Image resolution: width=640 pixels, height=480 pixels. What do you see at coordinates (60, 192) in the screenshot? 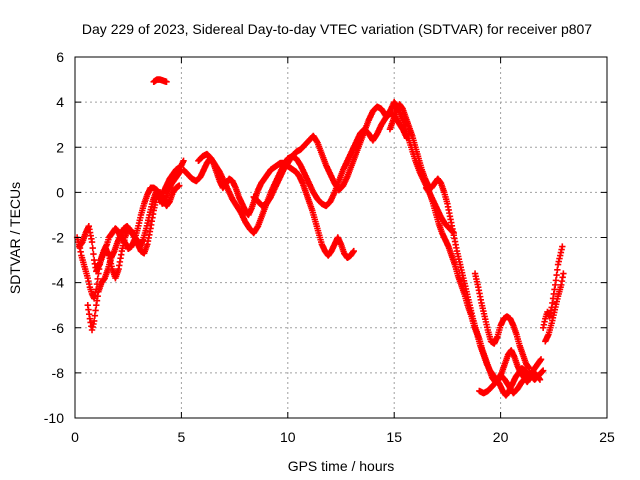
I see `y-tick-label: 0` at bounding box center [60, 192].